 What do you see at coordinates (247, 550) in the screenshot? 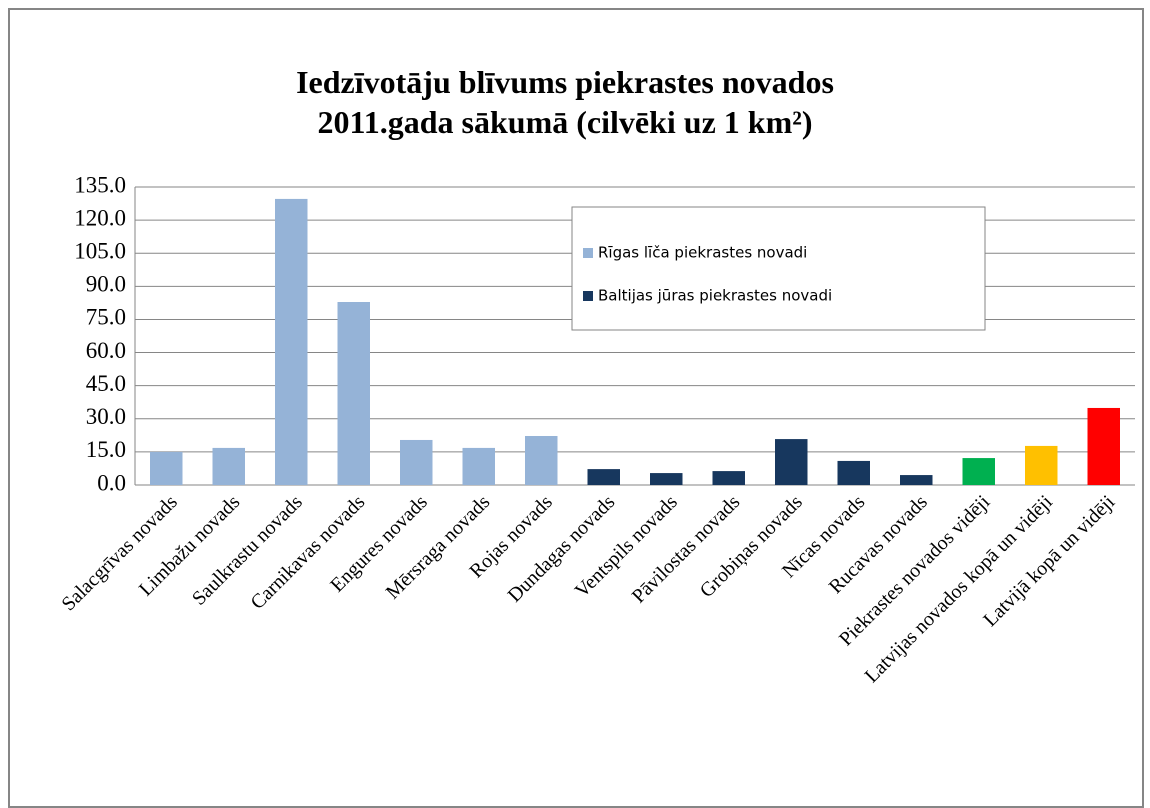
I see `x-tick-label: Saulkrastu novads` at bounding box center [247, 550].